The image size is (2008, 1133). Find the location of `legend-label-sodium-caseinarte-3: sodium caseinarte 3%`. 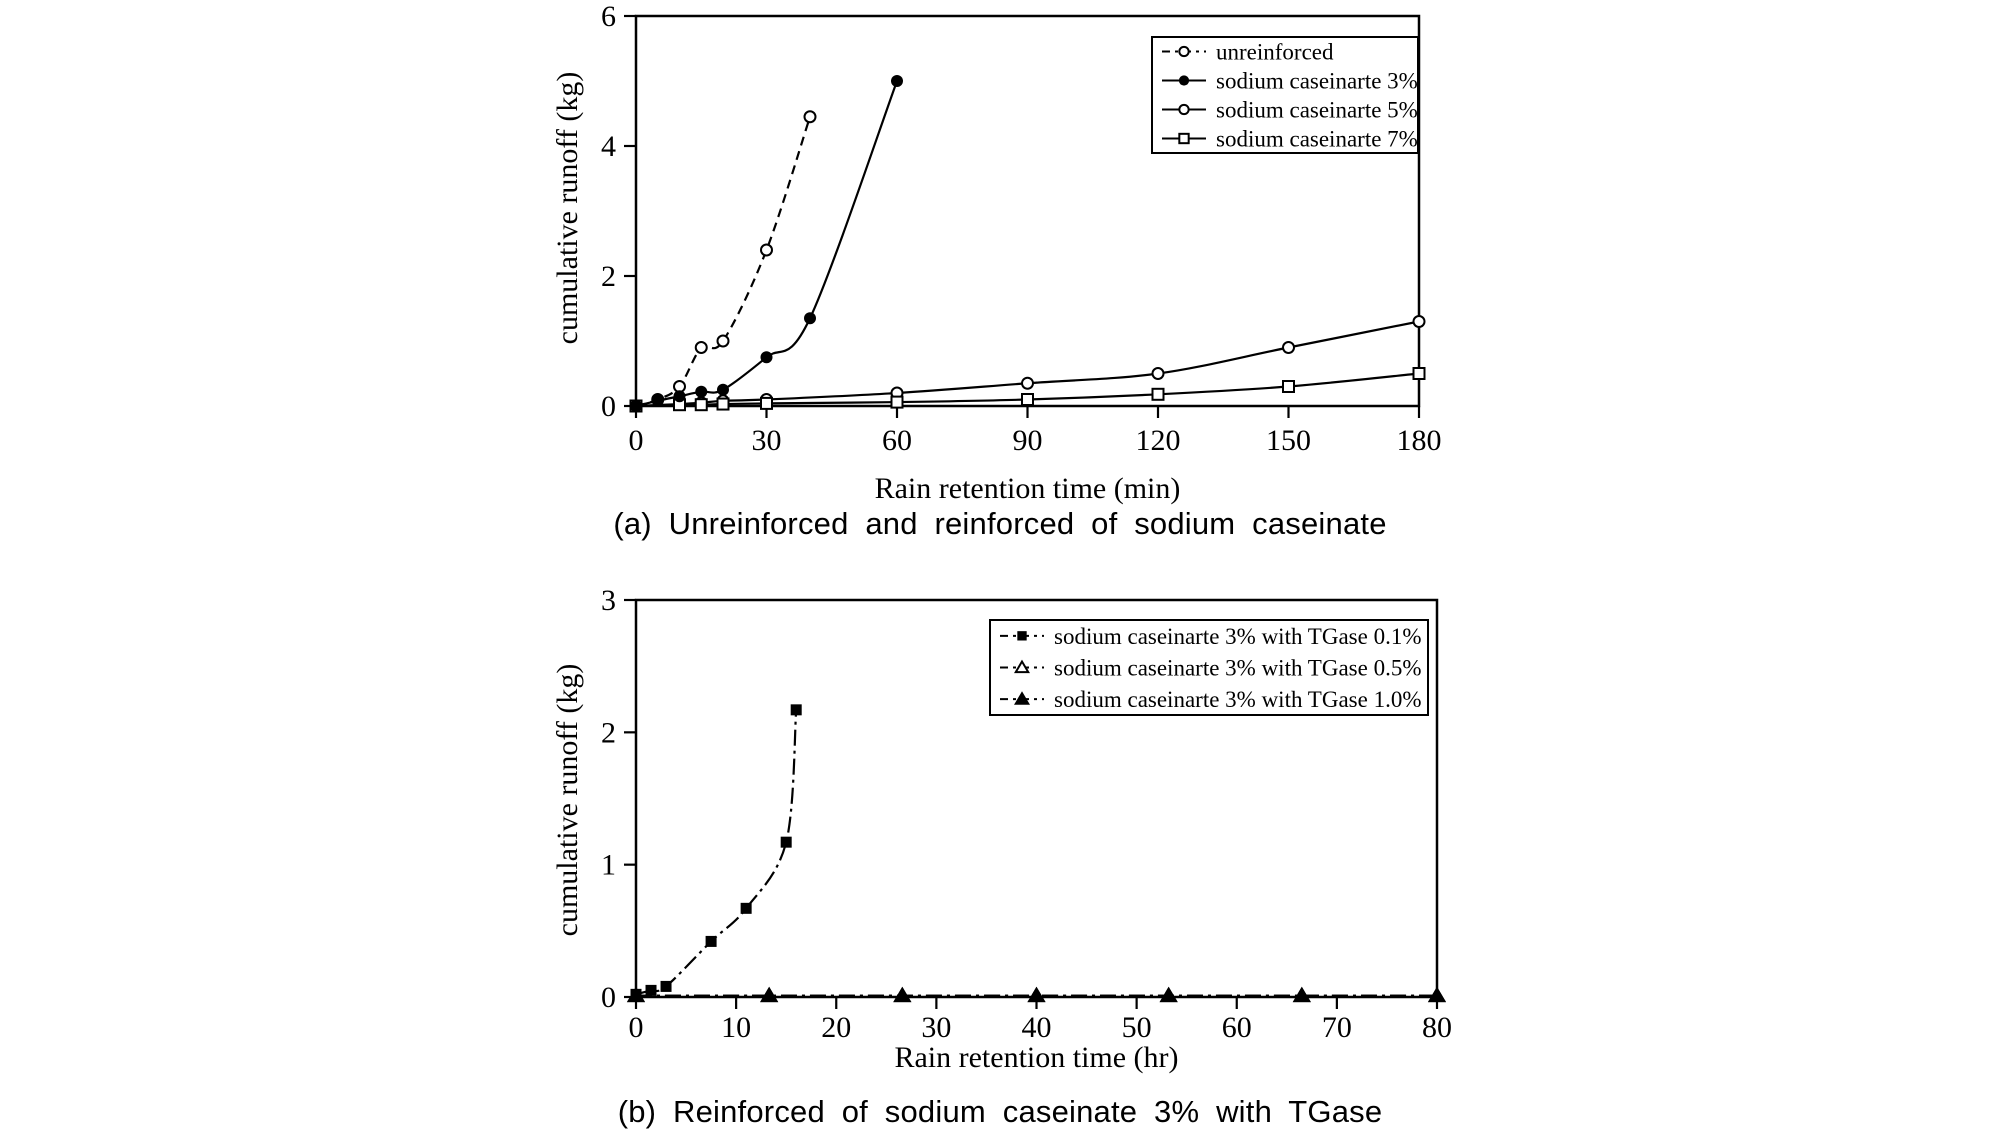

legend-label-sodium-caseinarte-3: sodium caseinarte 3% is located at coordinates (1317, 81).